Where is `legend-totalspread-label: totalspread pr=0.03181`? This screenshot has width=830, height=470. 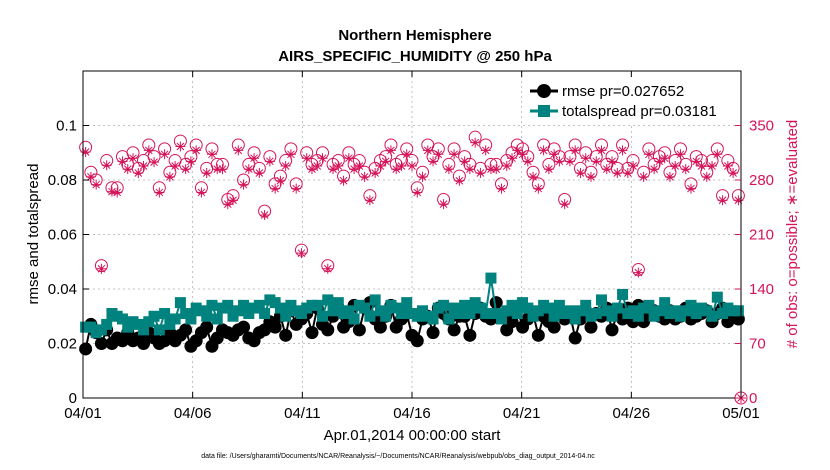 legend-totalspread-label: totalspread pr=0.03181 is located at coordinates (639, 111).